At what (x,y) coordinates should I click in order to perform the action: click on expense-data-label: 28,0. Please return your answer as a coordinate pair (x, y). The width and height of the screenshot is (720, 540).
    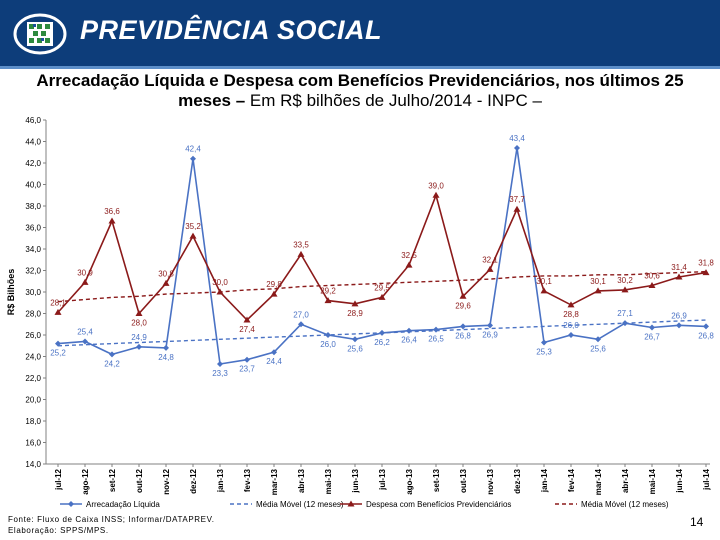
    Looking at the image, I should click on (139, 323).